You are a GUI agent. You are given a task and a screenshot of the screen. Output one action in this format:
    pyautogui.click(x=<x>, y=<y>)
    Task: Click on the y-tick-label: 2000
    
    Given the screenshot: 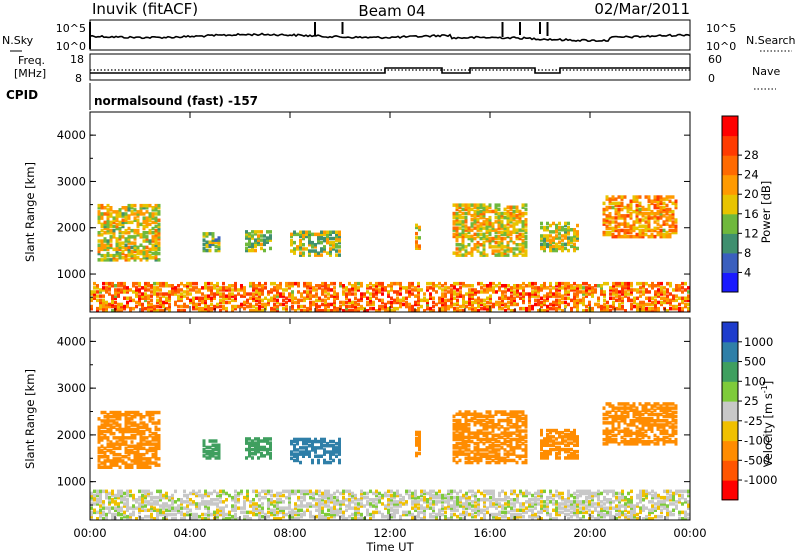 What is the action you would take?
    pyautogui.click(x=71, y=228)
    